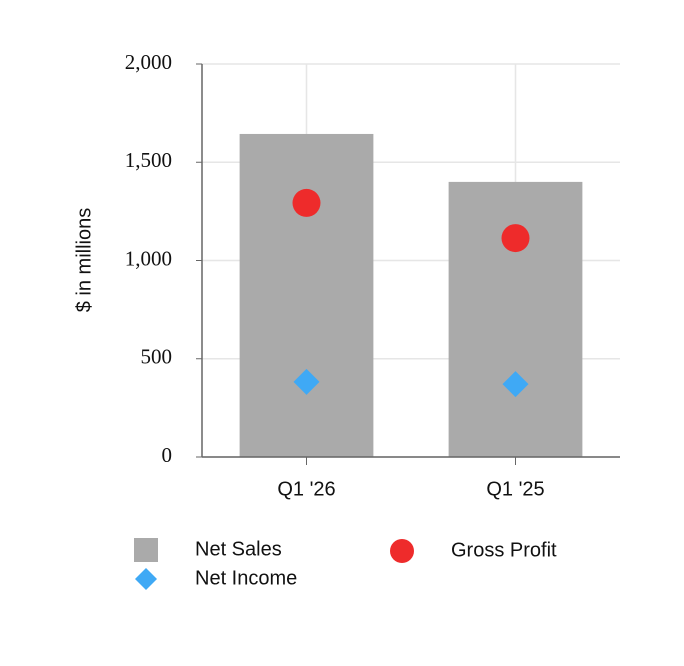 This screenshot has height=666, width=684. Describe the element at coordinates (84, 260) in the screenshot. I see `y-axis-title: $ in millions` at that location.